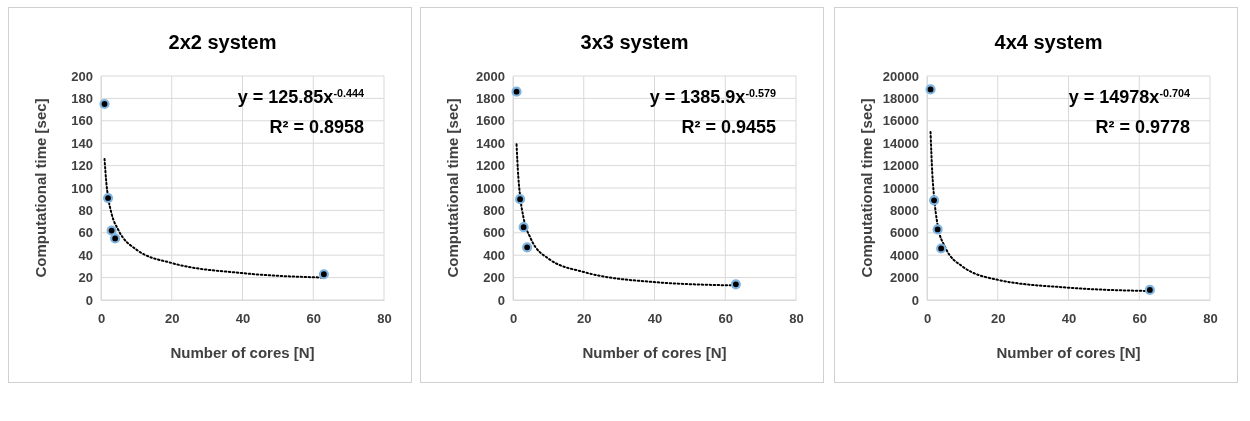 The height and width of the screenshot is (421, 1250). I want to click on y-tick-label: 40, so click(85, 255).